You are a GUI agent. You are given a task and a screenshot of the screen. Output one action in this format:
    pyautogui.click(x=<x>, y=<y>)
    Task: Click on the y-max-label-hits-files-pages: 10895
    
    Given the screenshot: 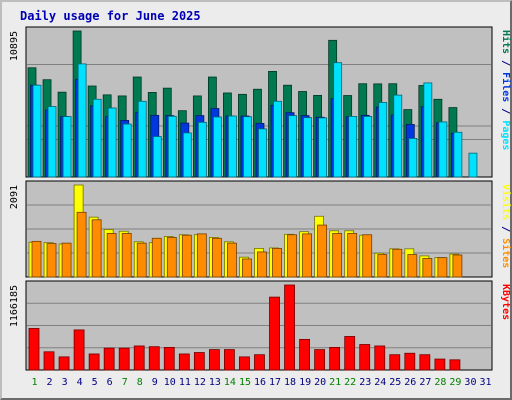 What is the action you would take?
    pyautogui.click(x=14, y=46)
    